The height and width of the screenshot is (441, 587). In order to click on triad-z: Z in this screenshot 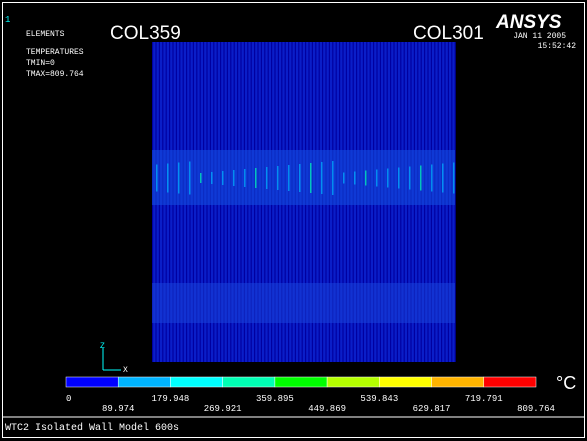, I will do `click(102, 346)`.